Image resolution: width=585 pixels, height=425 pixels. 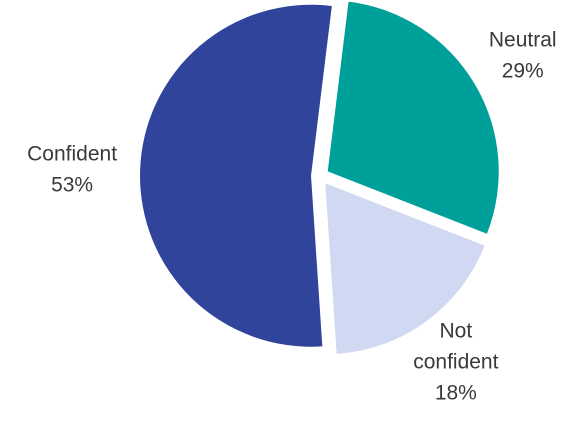 I want to click on slice-category-label: Not, so click(x=455, y=331).